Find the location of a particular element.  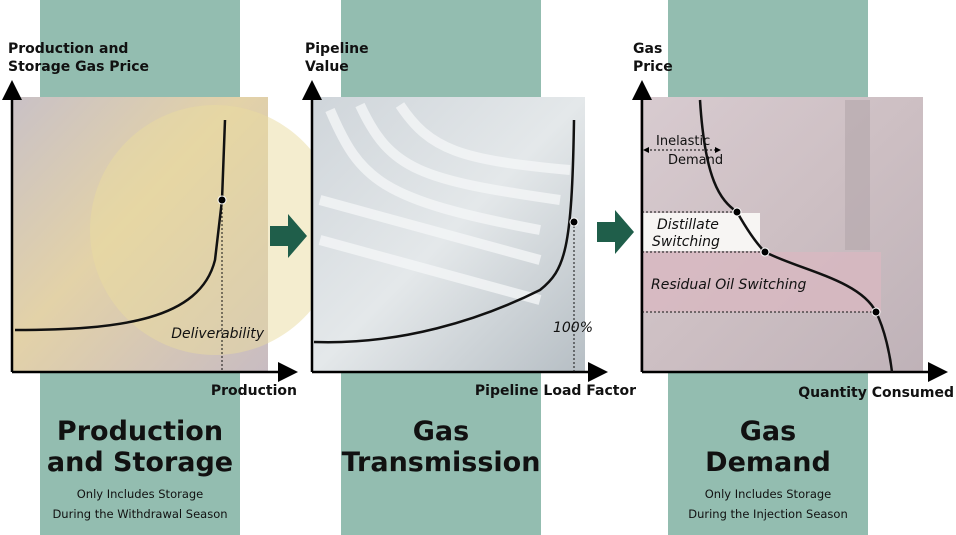

x-axis-label: Production is located at coordinates (254, 391).